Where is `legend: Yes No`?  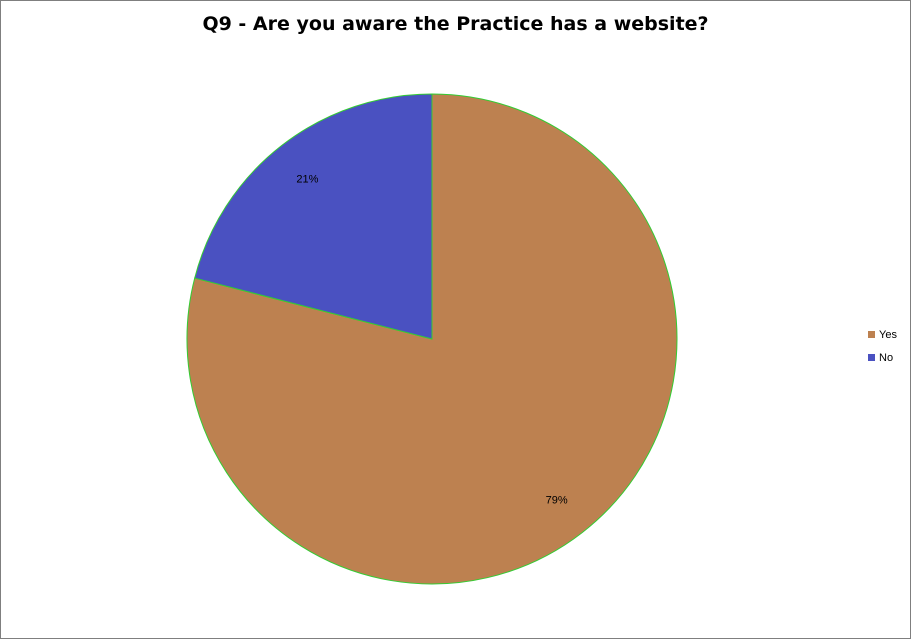 legend: Yes No is located at coordinates (882, 346).